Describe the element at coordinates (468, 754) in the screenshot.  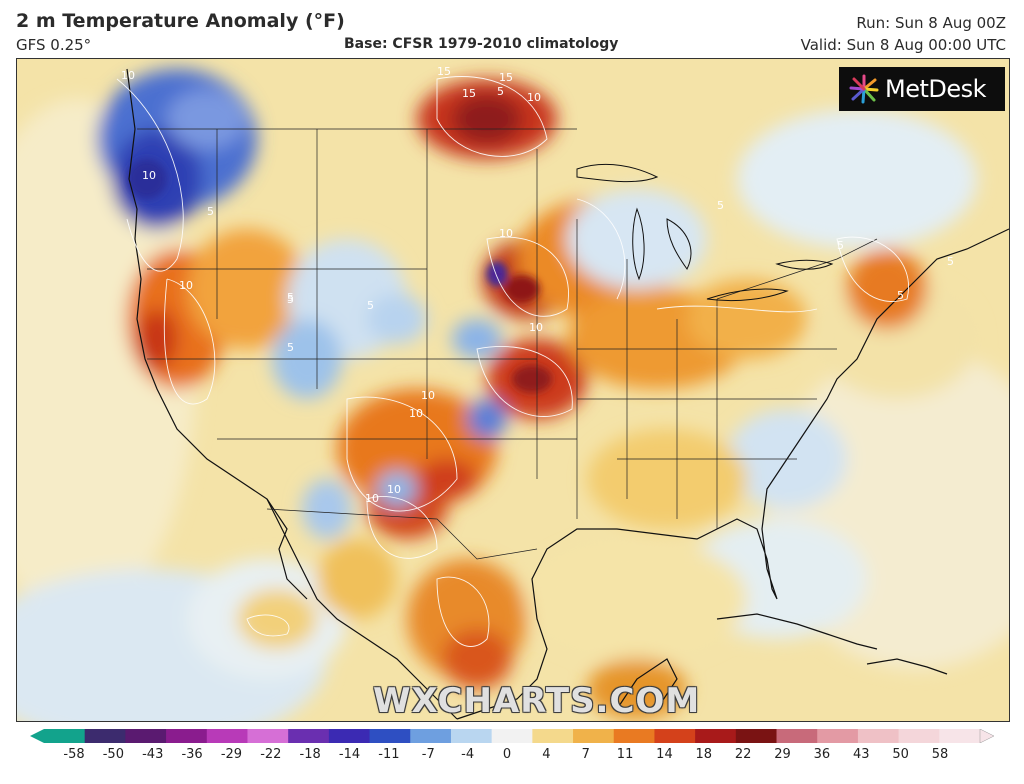
I see `colorbar-tick-label: -4` at that location.